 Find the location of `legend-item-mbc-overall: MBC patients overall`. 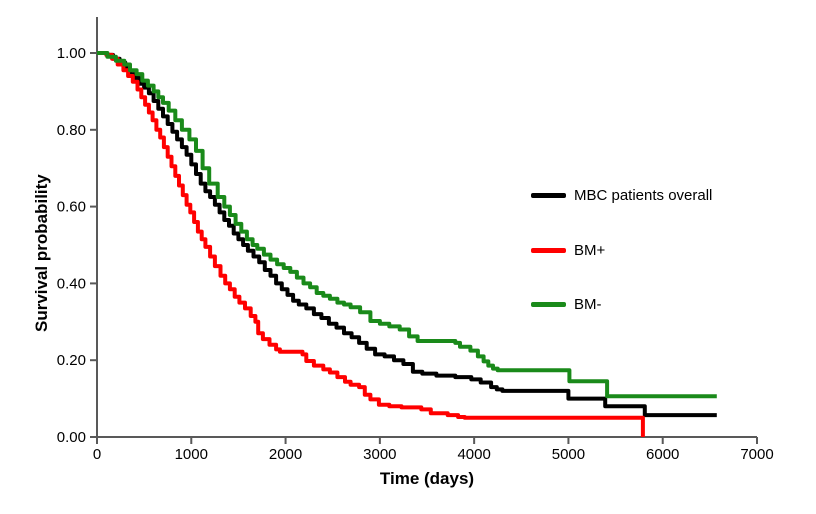

legend-item-mbc-overall: MBC patients overall is located at coordinates (621, 195).